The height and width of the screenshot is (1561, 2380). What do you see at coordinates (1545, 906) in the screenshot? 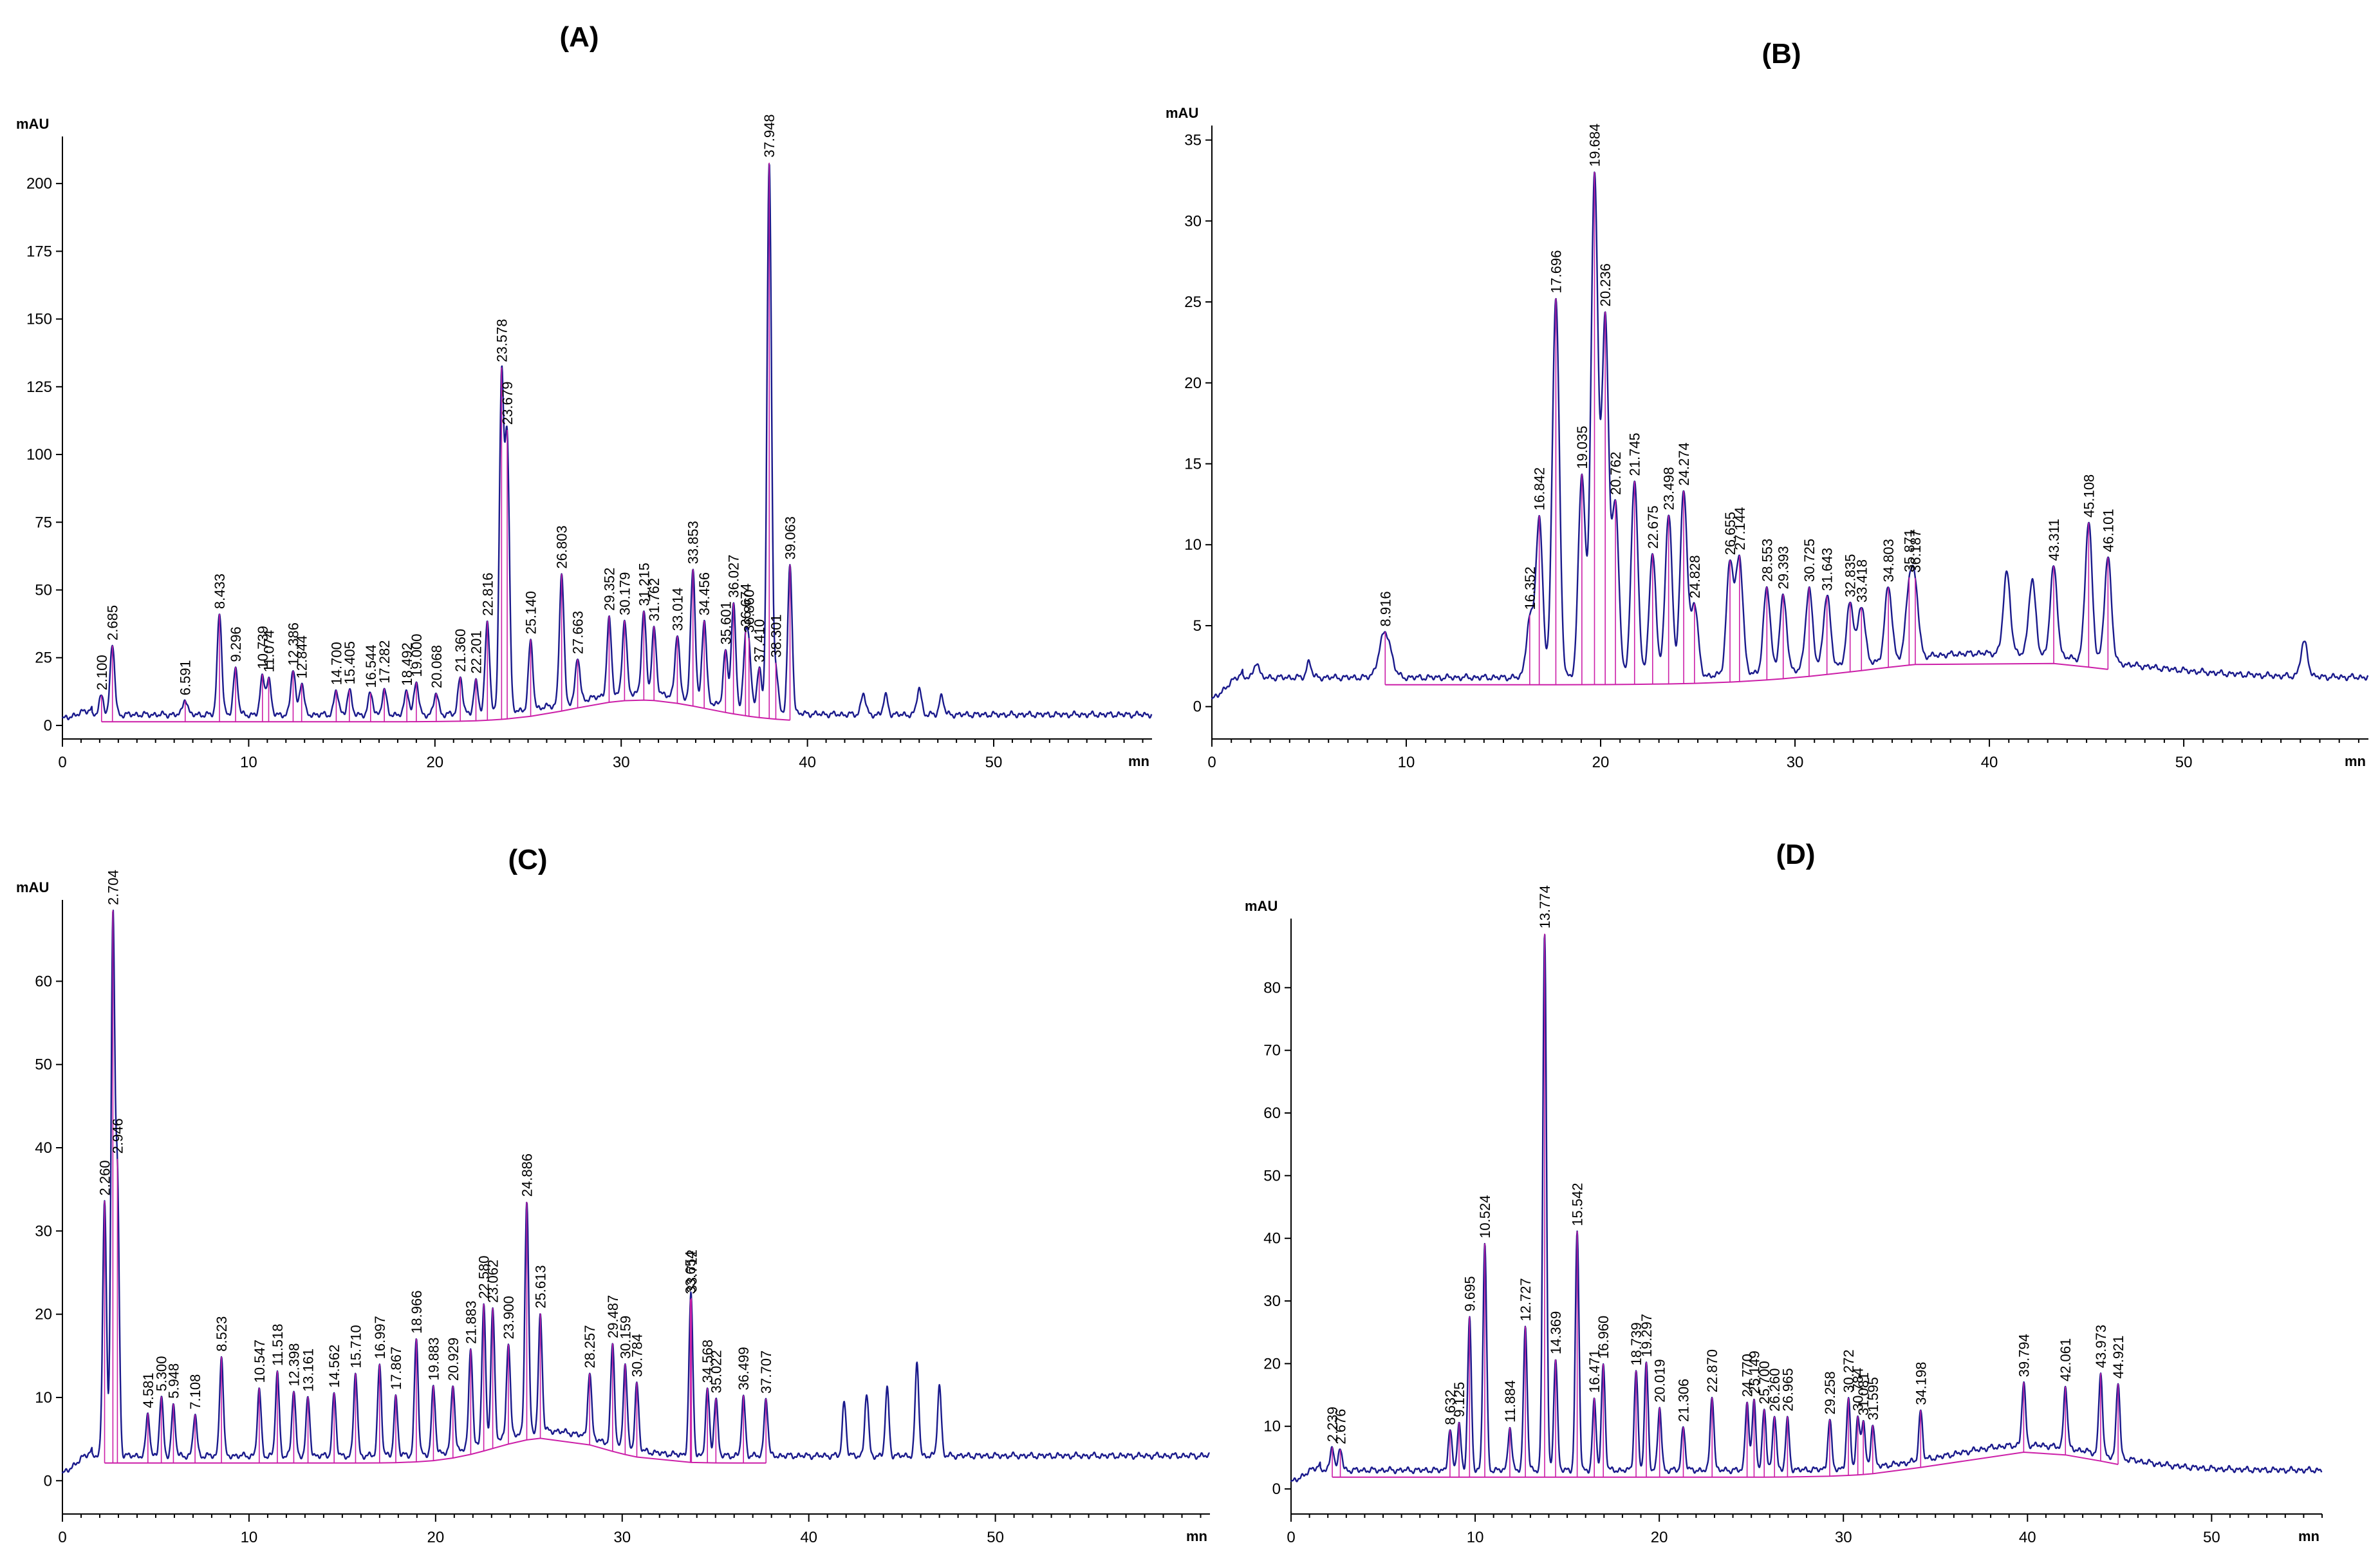
I see `peak-label: 13.774` at bounding box center [1545, 906].